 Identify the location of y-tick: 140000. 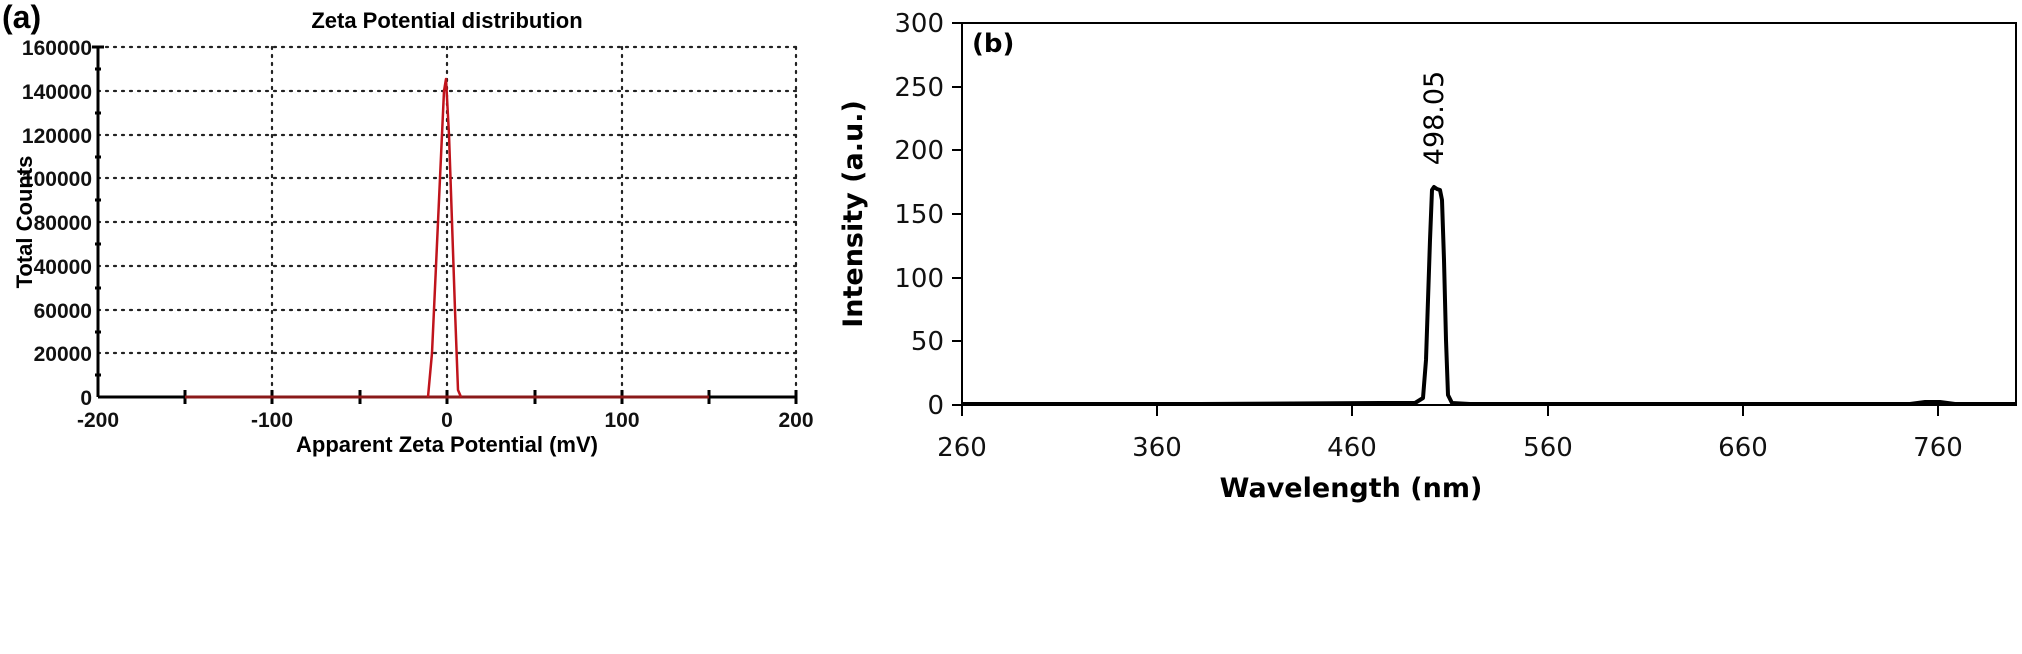
(57, 92).